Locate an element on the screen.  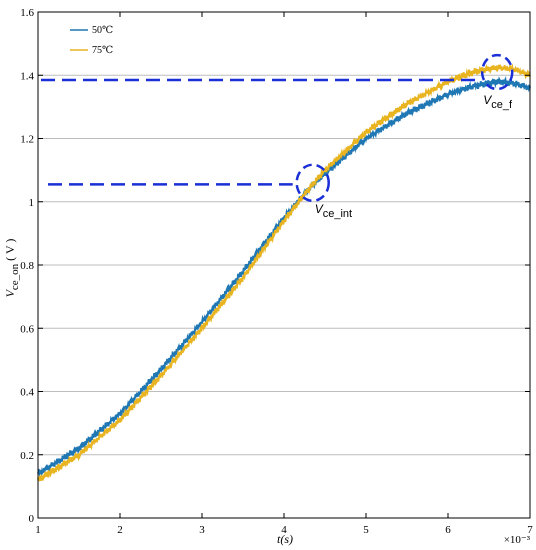
legend: 50℃ 75℃ is located at coordinates (91, 40).